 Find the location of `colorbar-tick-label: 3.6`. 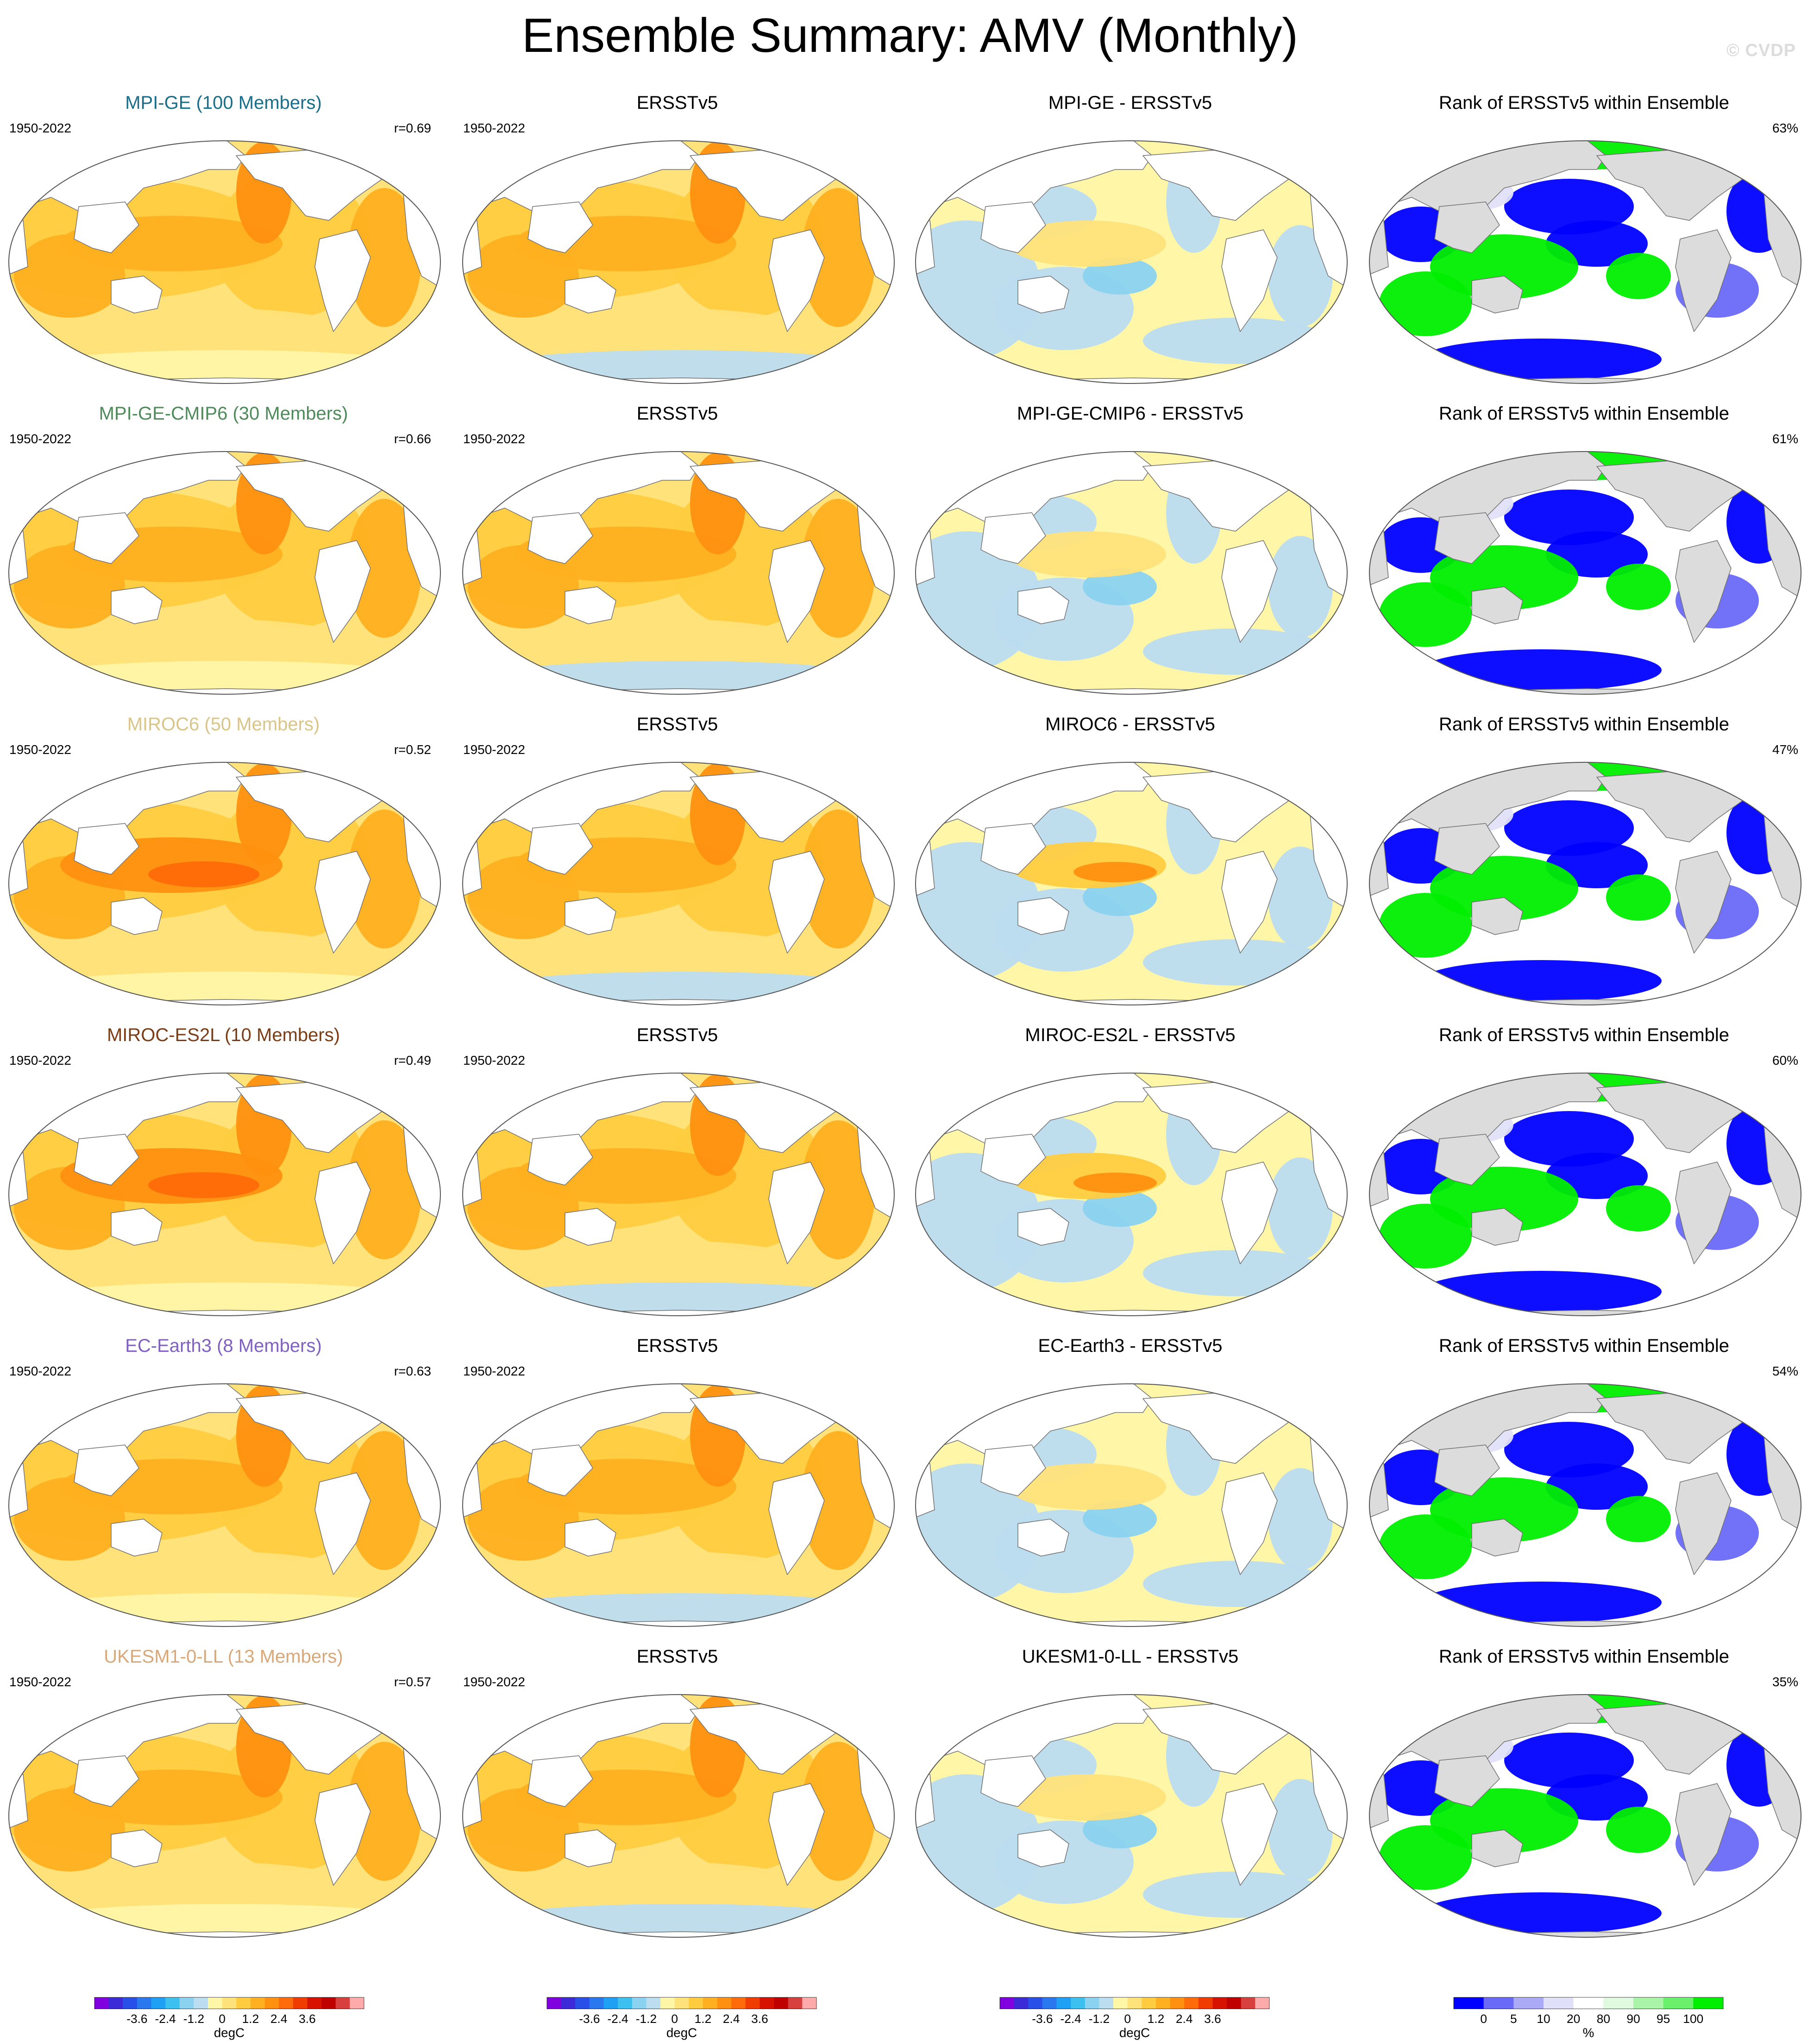

colorbar-tick-label: 3.6 is located at coordinates (307, 2019).